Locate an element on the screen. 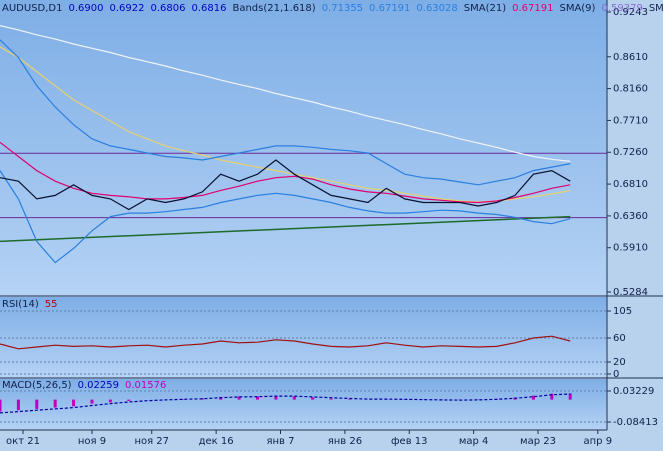  indicator-legend: RSI(14) 55 is located at coordinates (30, 304).